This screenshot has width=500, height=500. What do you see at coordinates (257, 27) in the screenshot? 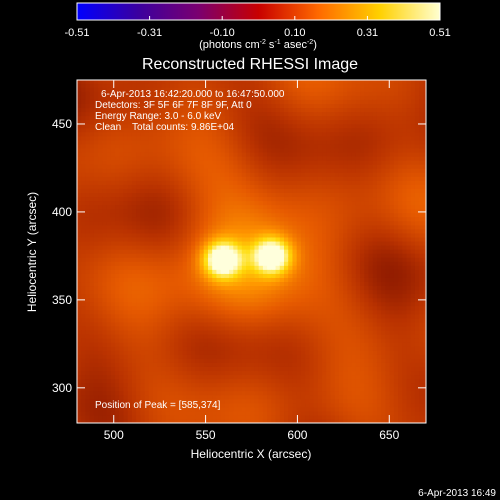
I see `colorbar-ticks: -0.51 -0.31 -0.10 0.10 0.31 0.51` at bounding box center [257, 27].